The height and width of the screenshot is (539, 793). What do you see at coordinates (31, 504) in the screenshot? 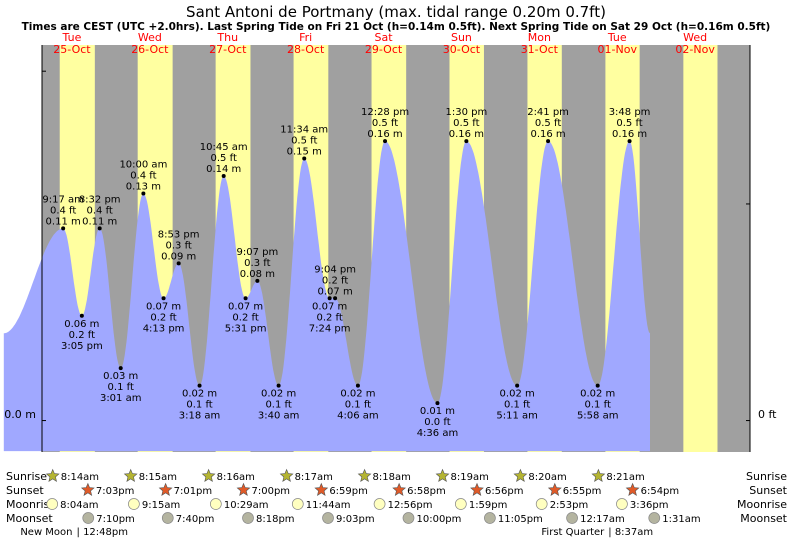
I see `row-label-moonrise-left: Moonrise` at bounding box center [31, 504].